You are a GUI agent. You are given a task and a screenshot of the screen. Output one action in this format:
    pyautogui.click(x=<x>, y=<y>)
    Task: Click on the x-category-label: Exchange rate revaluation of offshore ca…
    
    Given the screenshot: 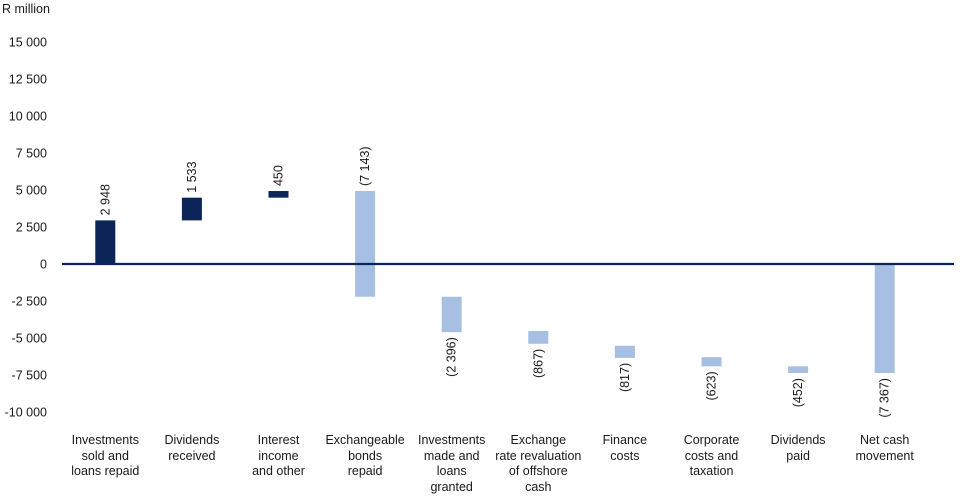 What is the action you would take?
    pyautogui.click(x=538, y=463)
    